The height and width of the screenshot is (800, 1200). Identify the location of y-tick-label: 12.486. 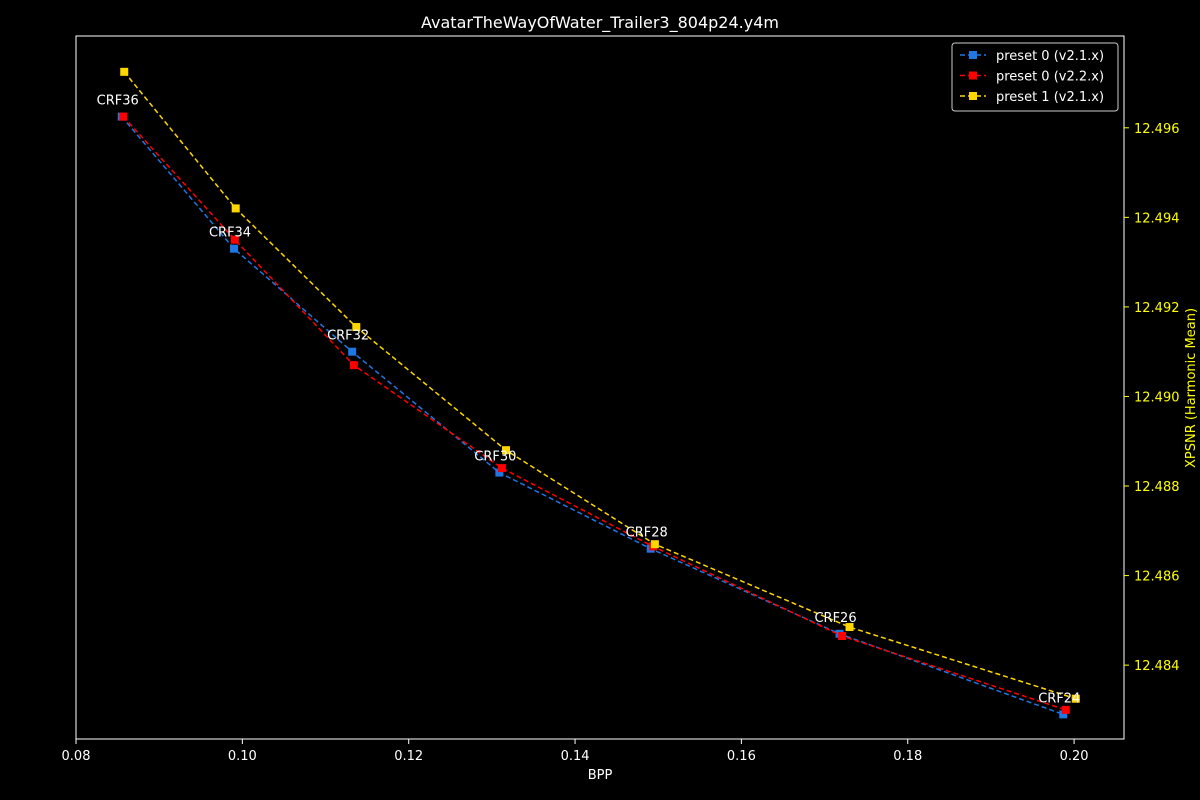
(1157, 577).